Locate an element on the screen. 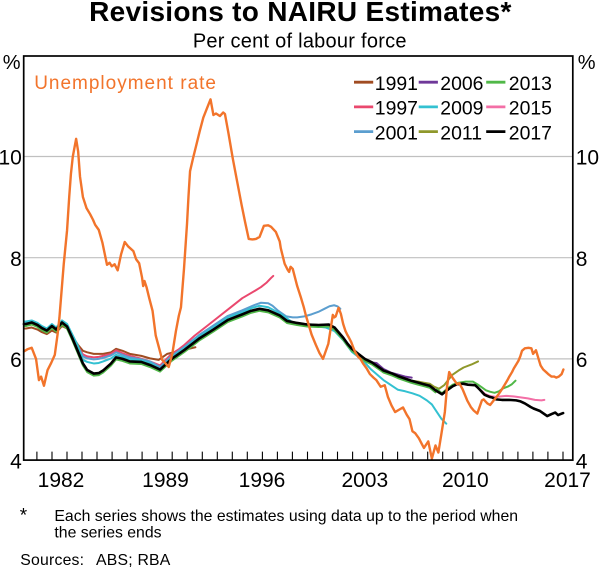  svg-text: 2006 is located at coordinates (461, 84).